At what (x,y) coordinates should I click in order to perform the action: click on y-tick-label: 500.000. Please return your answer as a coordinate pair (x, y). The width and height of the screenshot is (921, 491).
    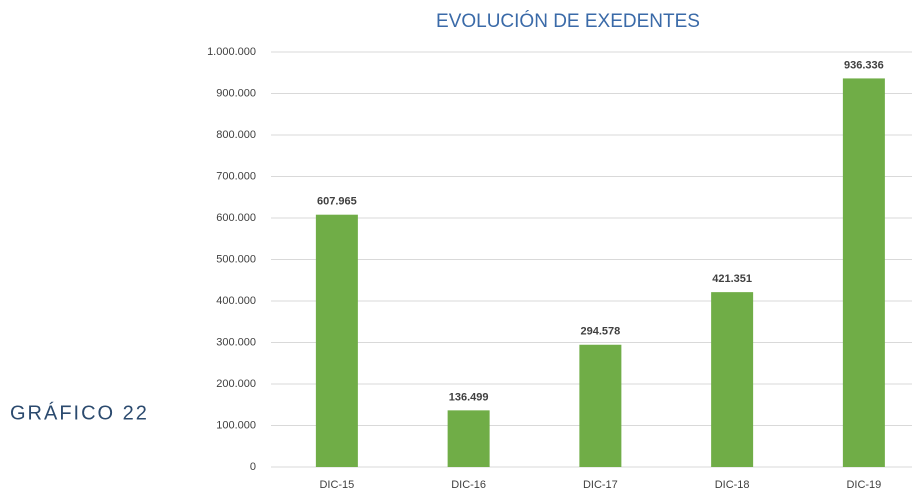
    Looking at the image, I should click on (236, 259).